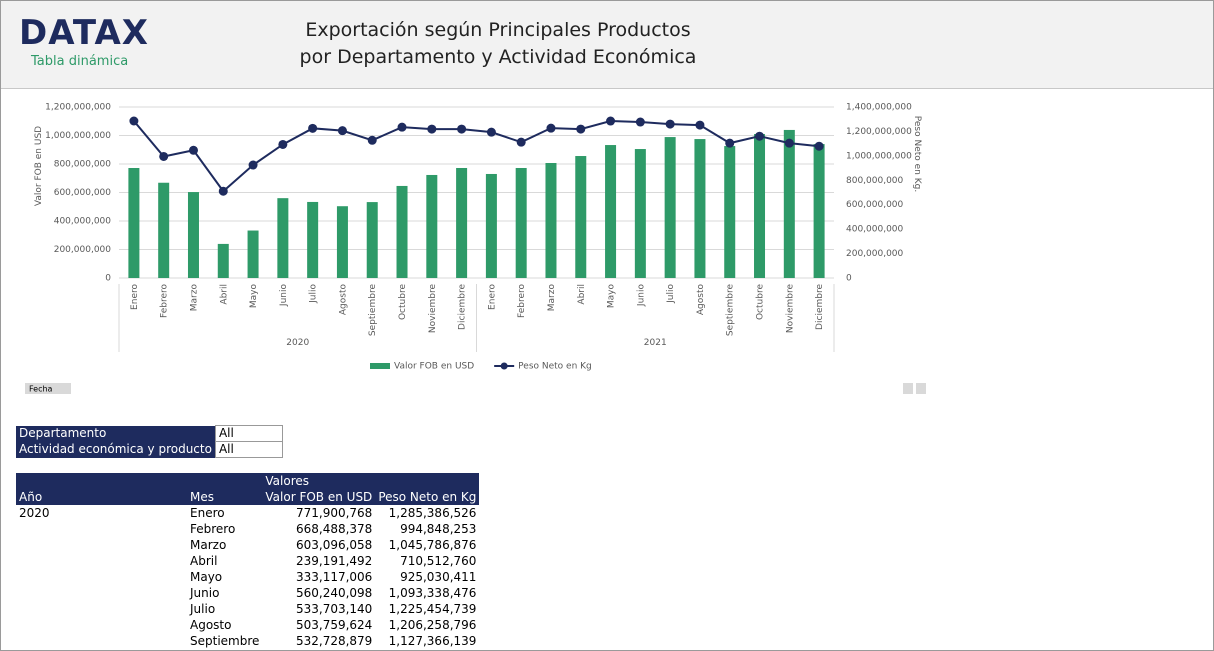 The height and width of the screenshot is (651, 1214). I want to click on y2-tick-label: 1,000,000,000, so click(879, 156).